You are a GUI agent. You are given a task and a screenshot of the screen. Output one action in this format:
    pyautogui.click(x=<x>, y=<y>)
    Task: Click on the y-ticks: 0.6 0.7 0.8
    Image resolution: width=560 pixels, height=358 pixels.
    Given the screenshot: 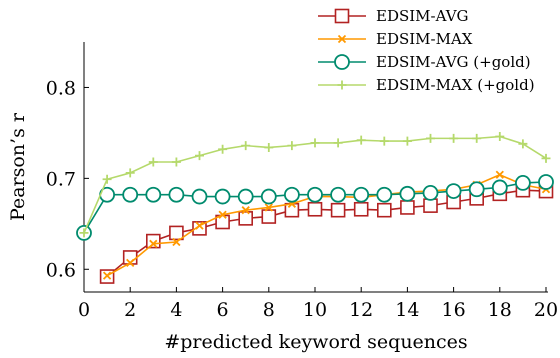 What is the action you would take?
    pyautogui.click(x=67, y=179)
    